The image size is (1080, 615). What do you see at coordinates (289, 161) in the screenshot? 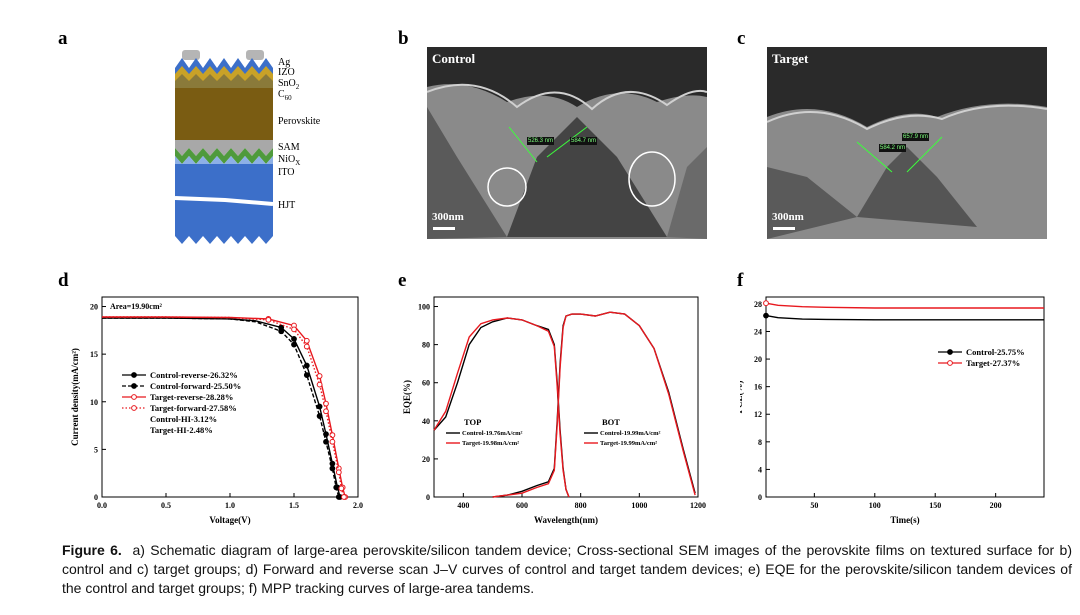
I see `label-niox: NiOX` at bounding box center [289, 161].